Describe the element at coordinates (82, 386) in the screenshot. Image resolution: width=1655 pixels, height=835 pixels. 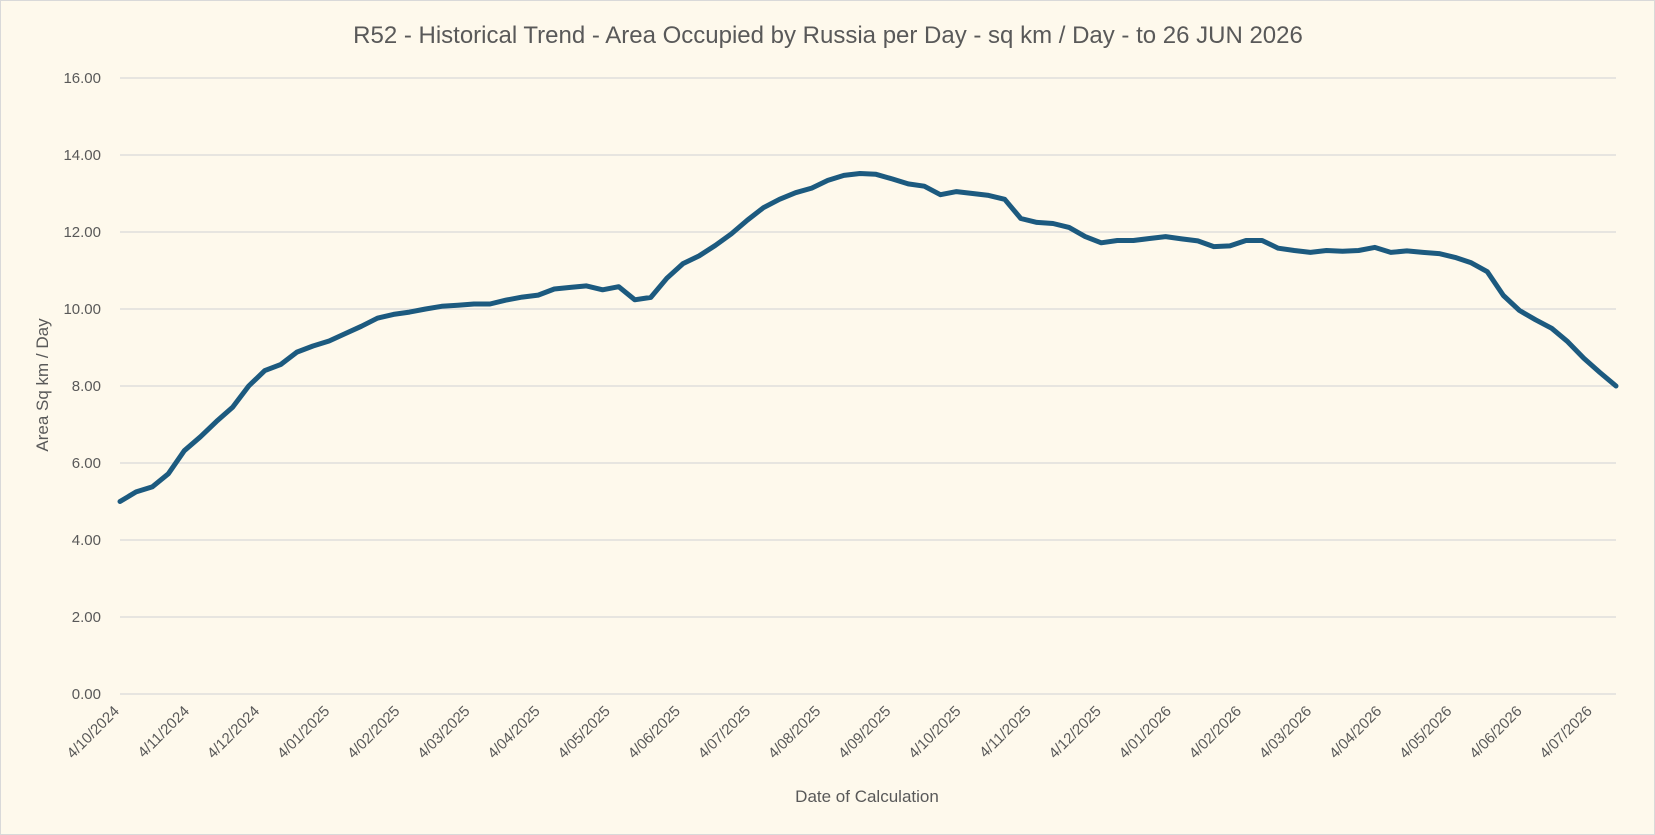
I see `y-axis-ticks: 0.00 2.00 4.00 6.00 8.00 10.00 12.00 14.00 16.00` at that location.